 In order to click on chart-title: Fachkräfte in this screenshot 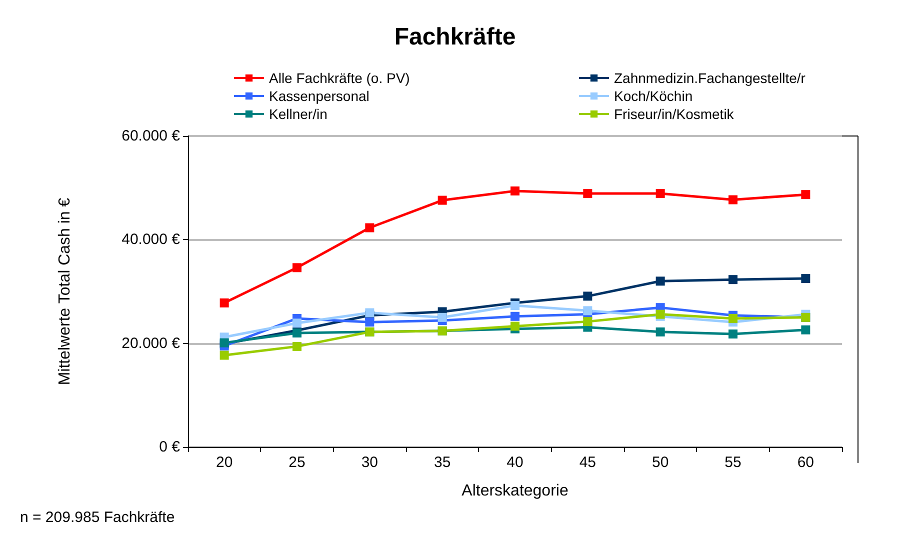, I will do `click(455, 37)`.